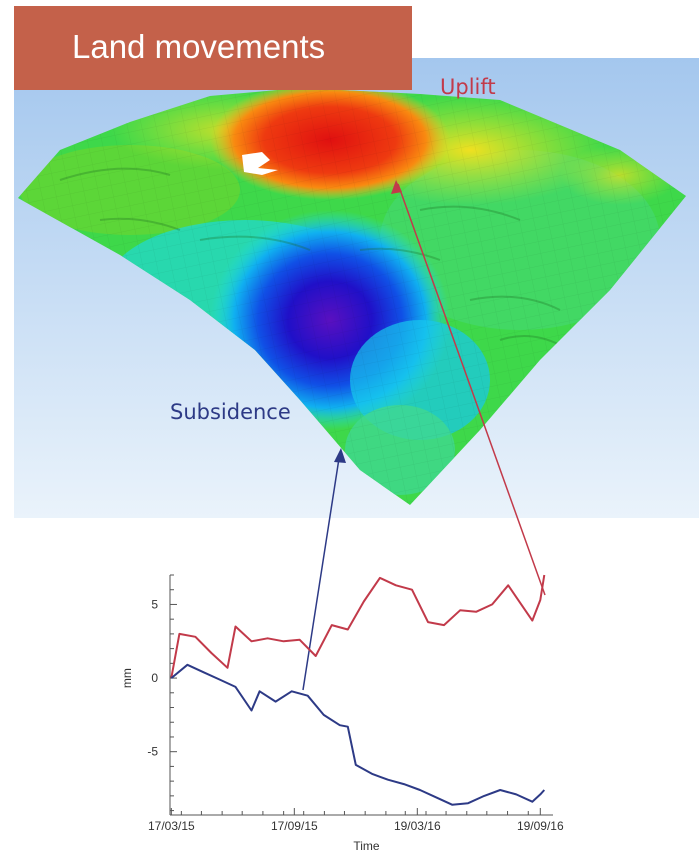 The width and height of the screenshot is (699, 855). I want to click on uplift-pointer, so click(468, 388).